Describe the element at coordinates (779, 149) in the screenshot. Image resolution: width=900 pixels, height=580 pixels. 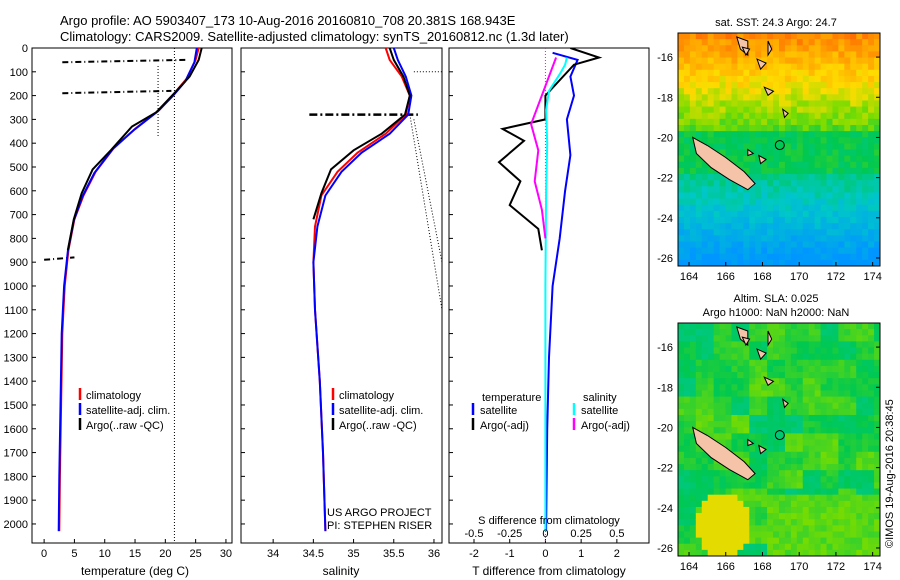
I see `sst_map-frame` at that location.